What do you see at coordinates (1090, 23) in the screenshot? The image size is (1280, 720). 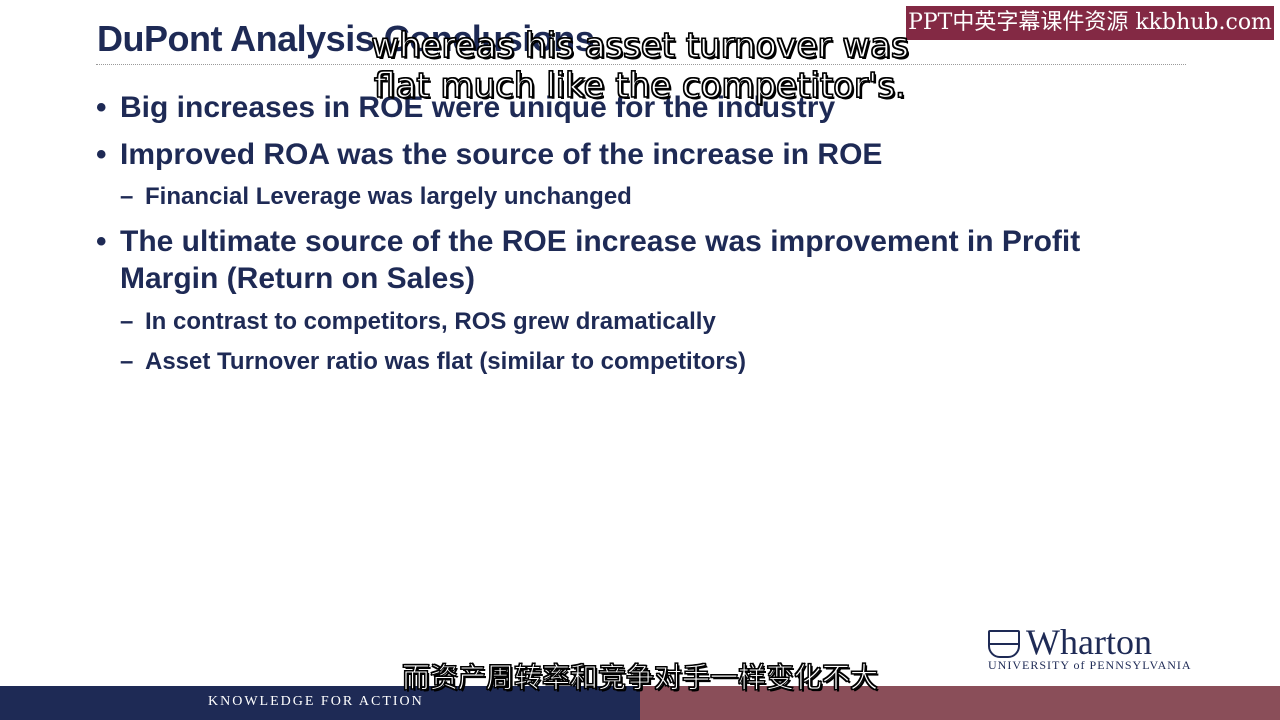 I see `watermark-banner: PPT中英字幕课件资源 kkbhub.com` at bounding box center [1090, 23].